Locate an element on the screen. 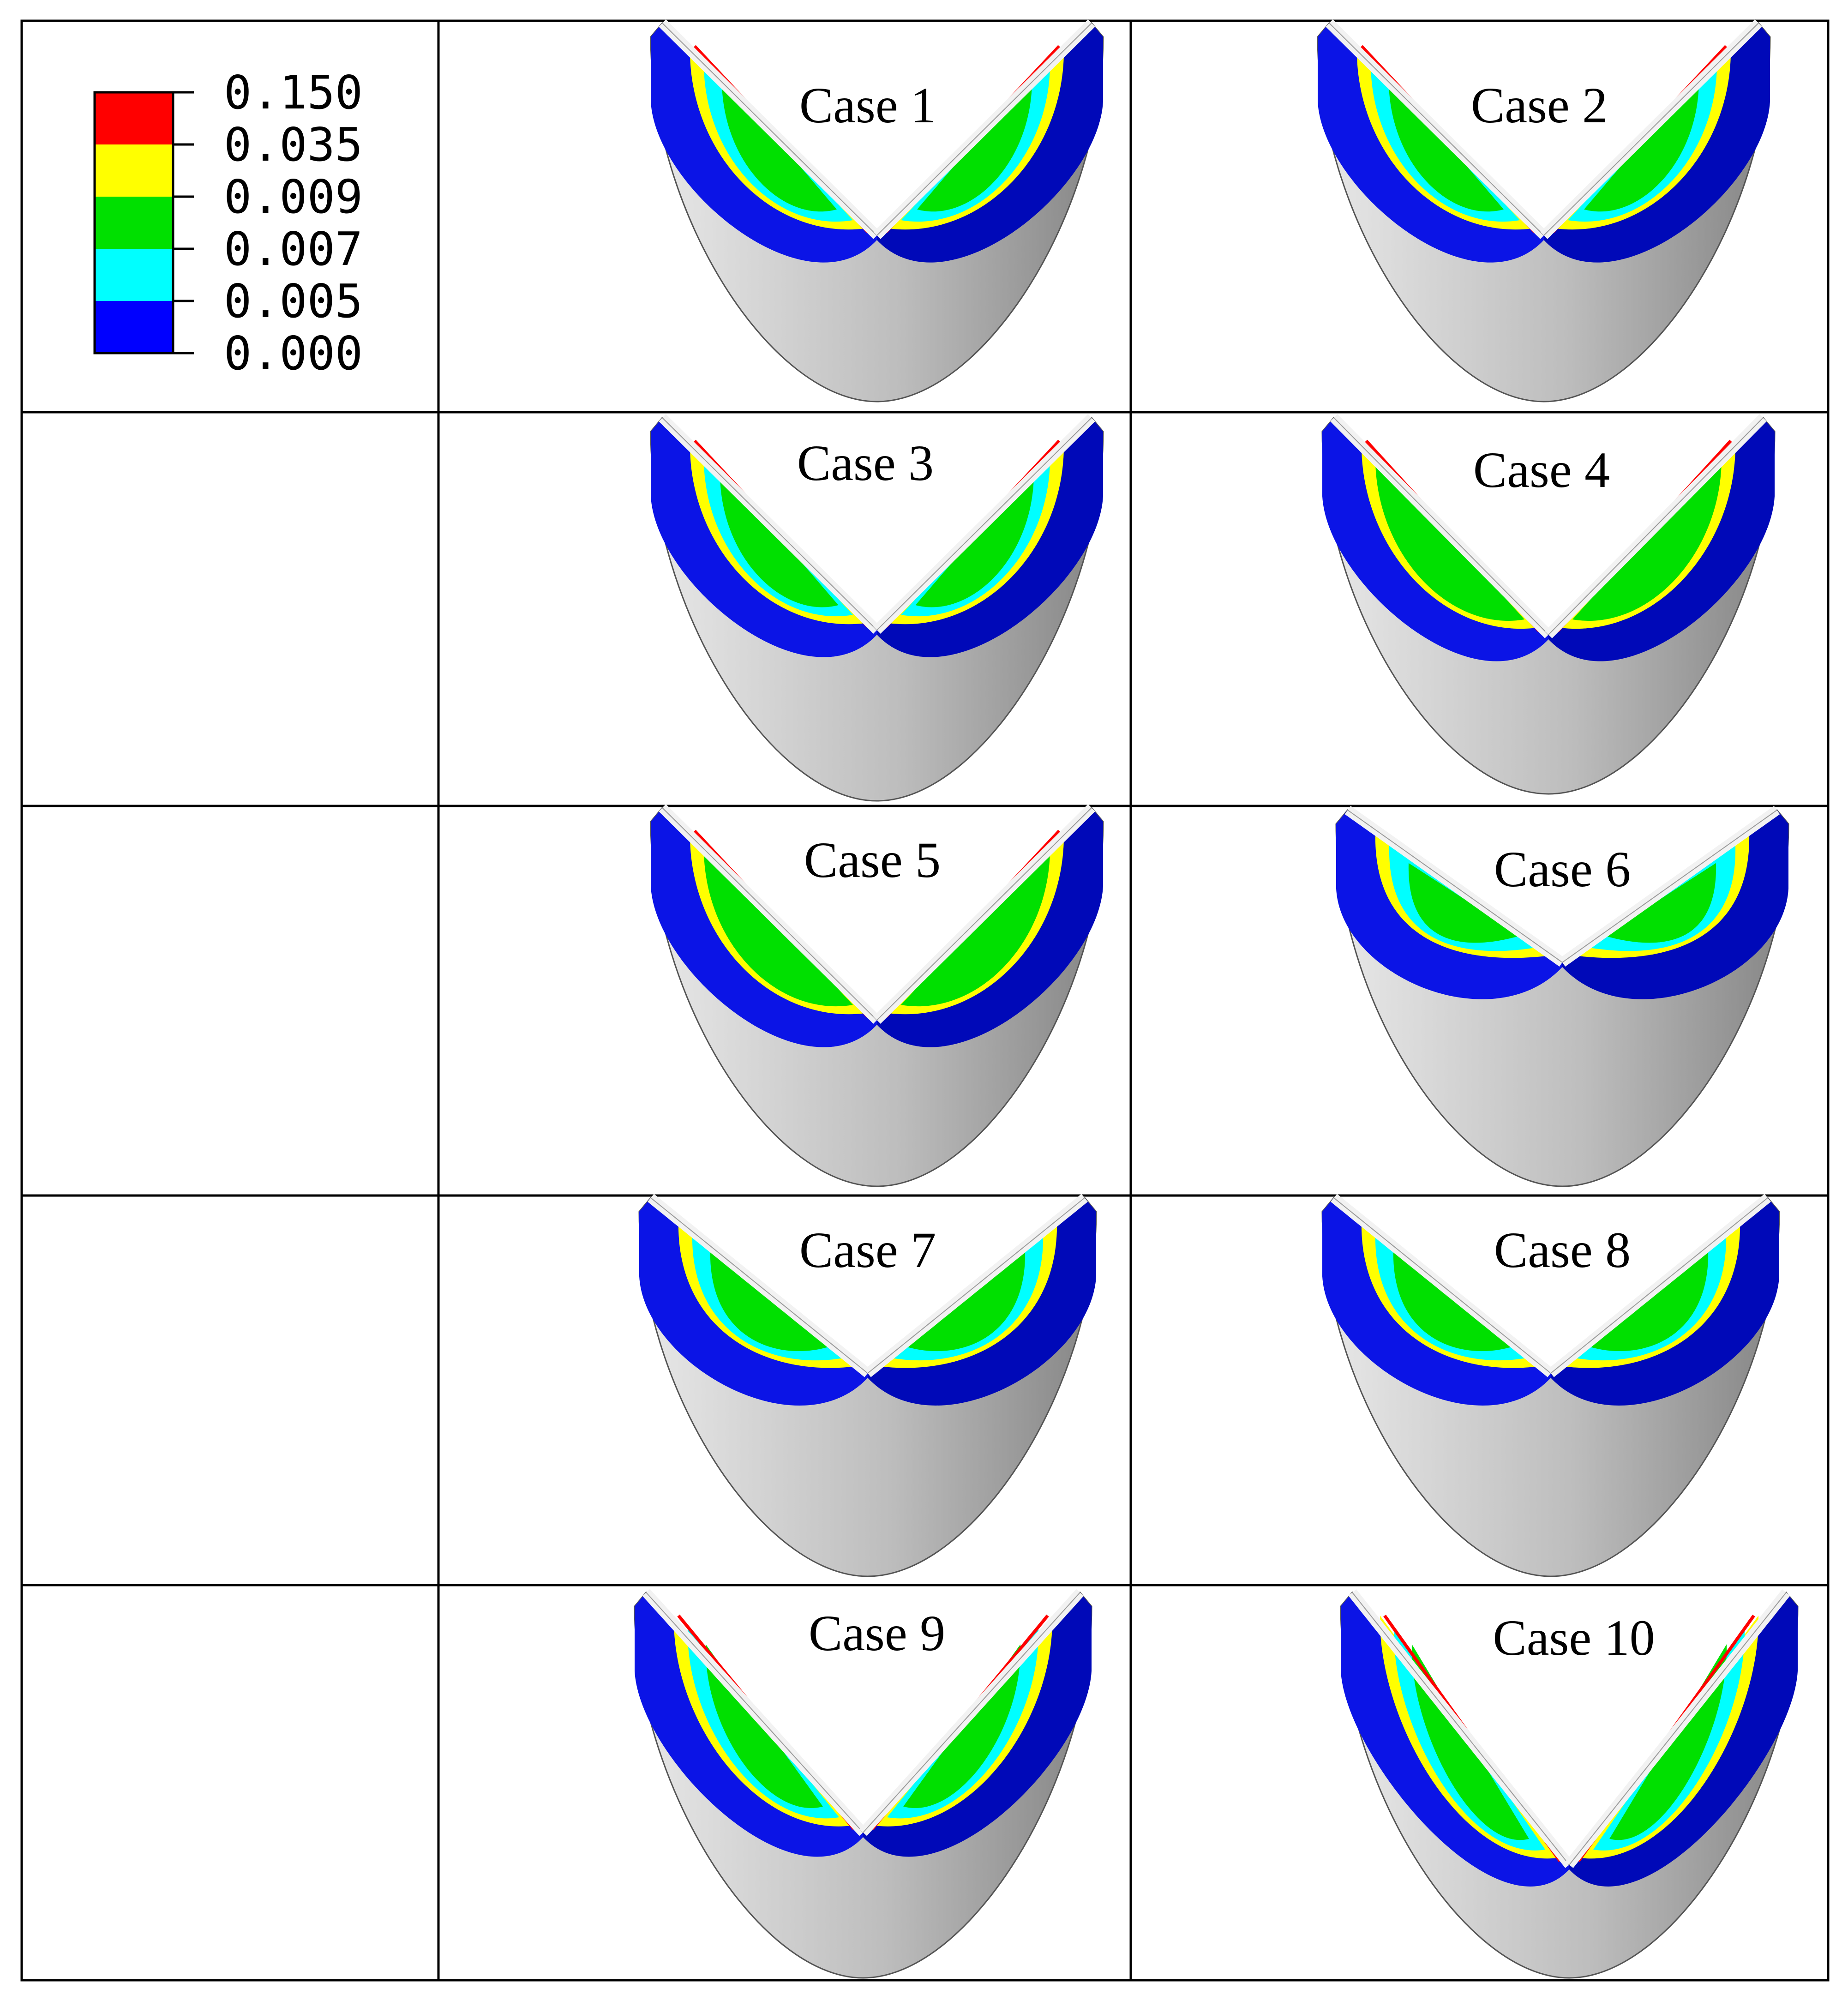 The height and width of the screenshot is (2001, 1848). case-label: Case 8 is located at coordinates (1562, 1250).